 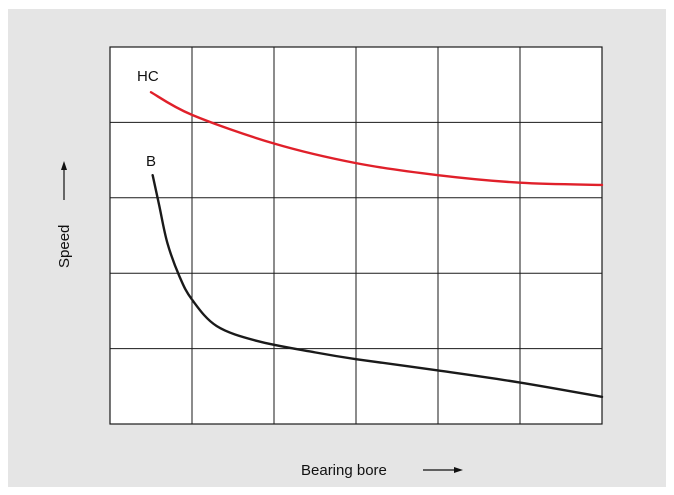 What do you see at coordinates (443, 470) in the screenshot?
I see `x-axis-arrow-icon` at bounding box center [443, 470].